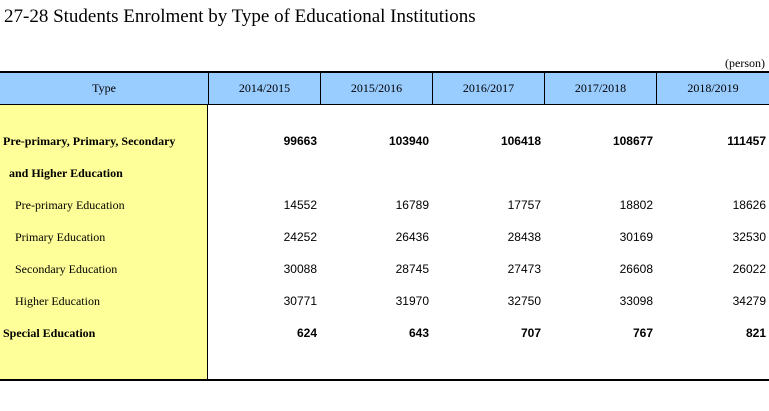 The width and height of the screenshot is (769, 411). I want to click on cell-value: 27473, so click(524, 269).